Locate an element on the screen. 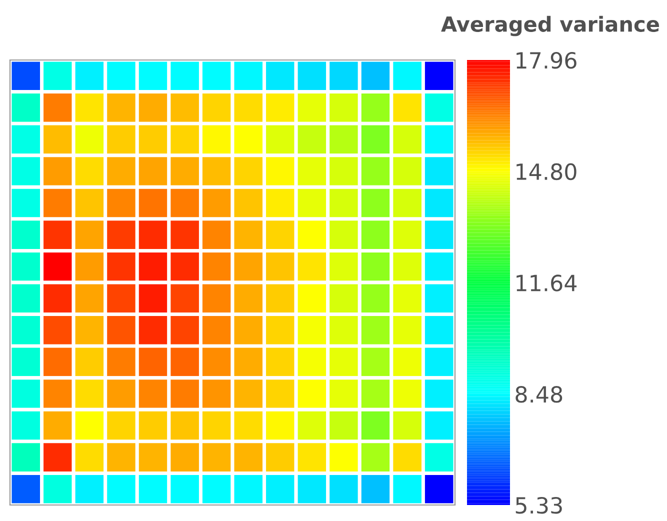  color-bar-label: 17.96 is located at coordinates (546, 60).